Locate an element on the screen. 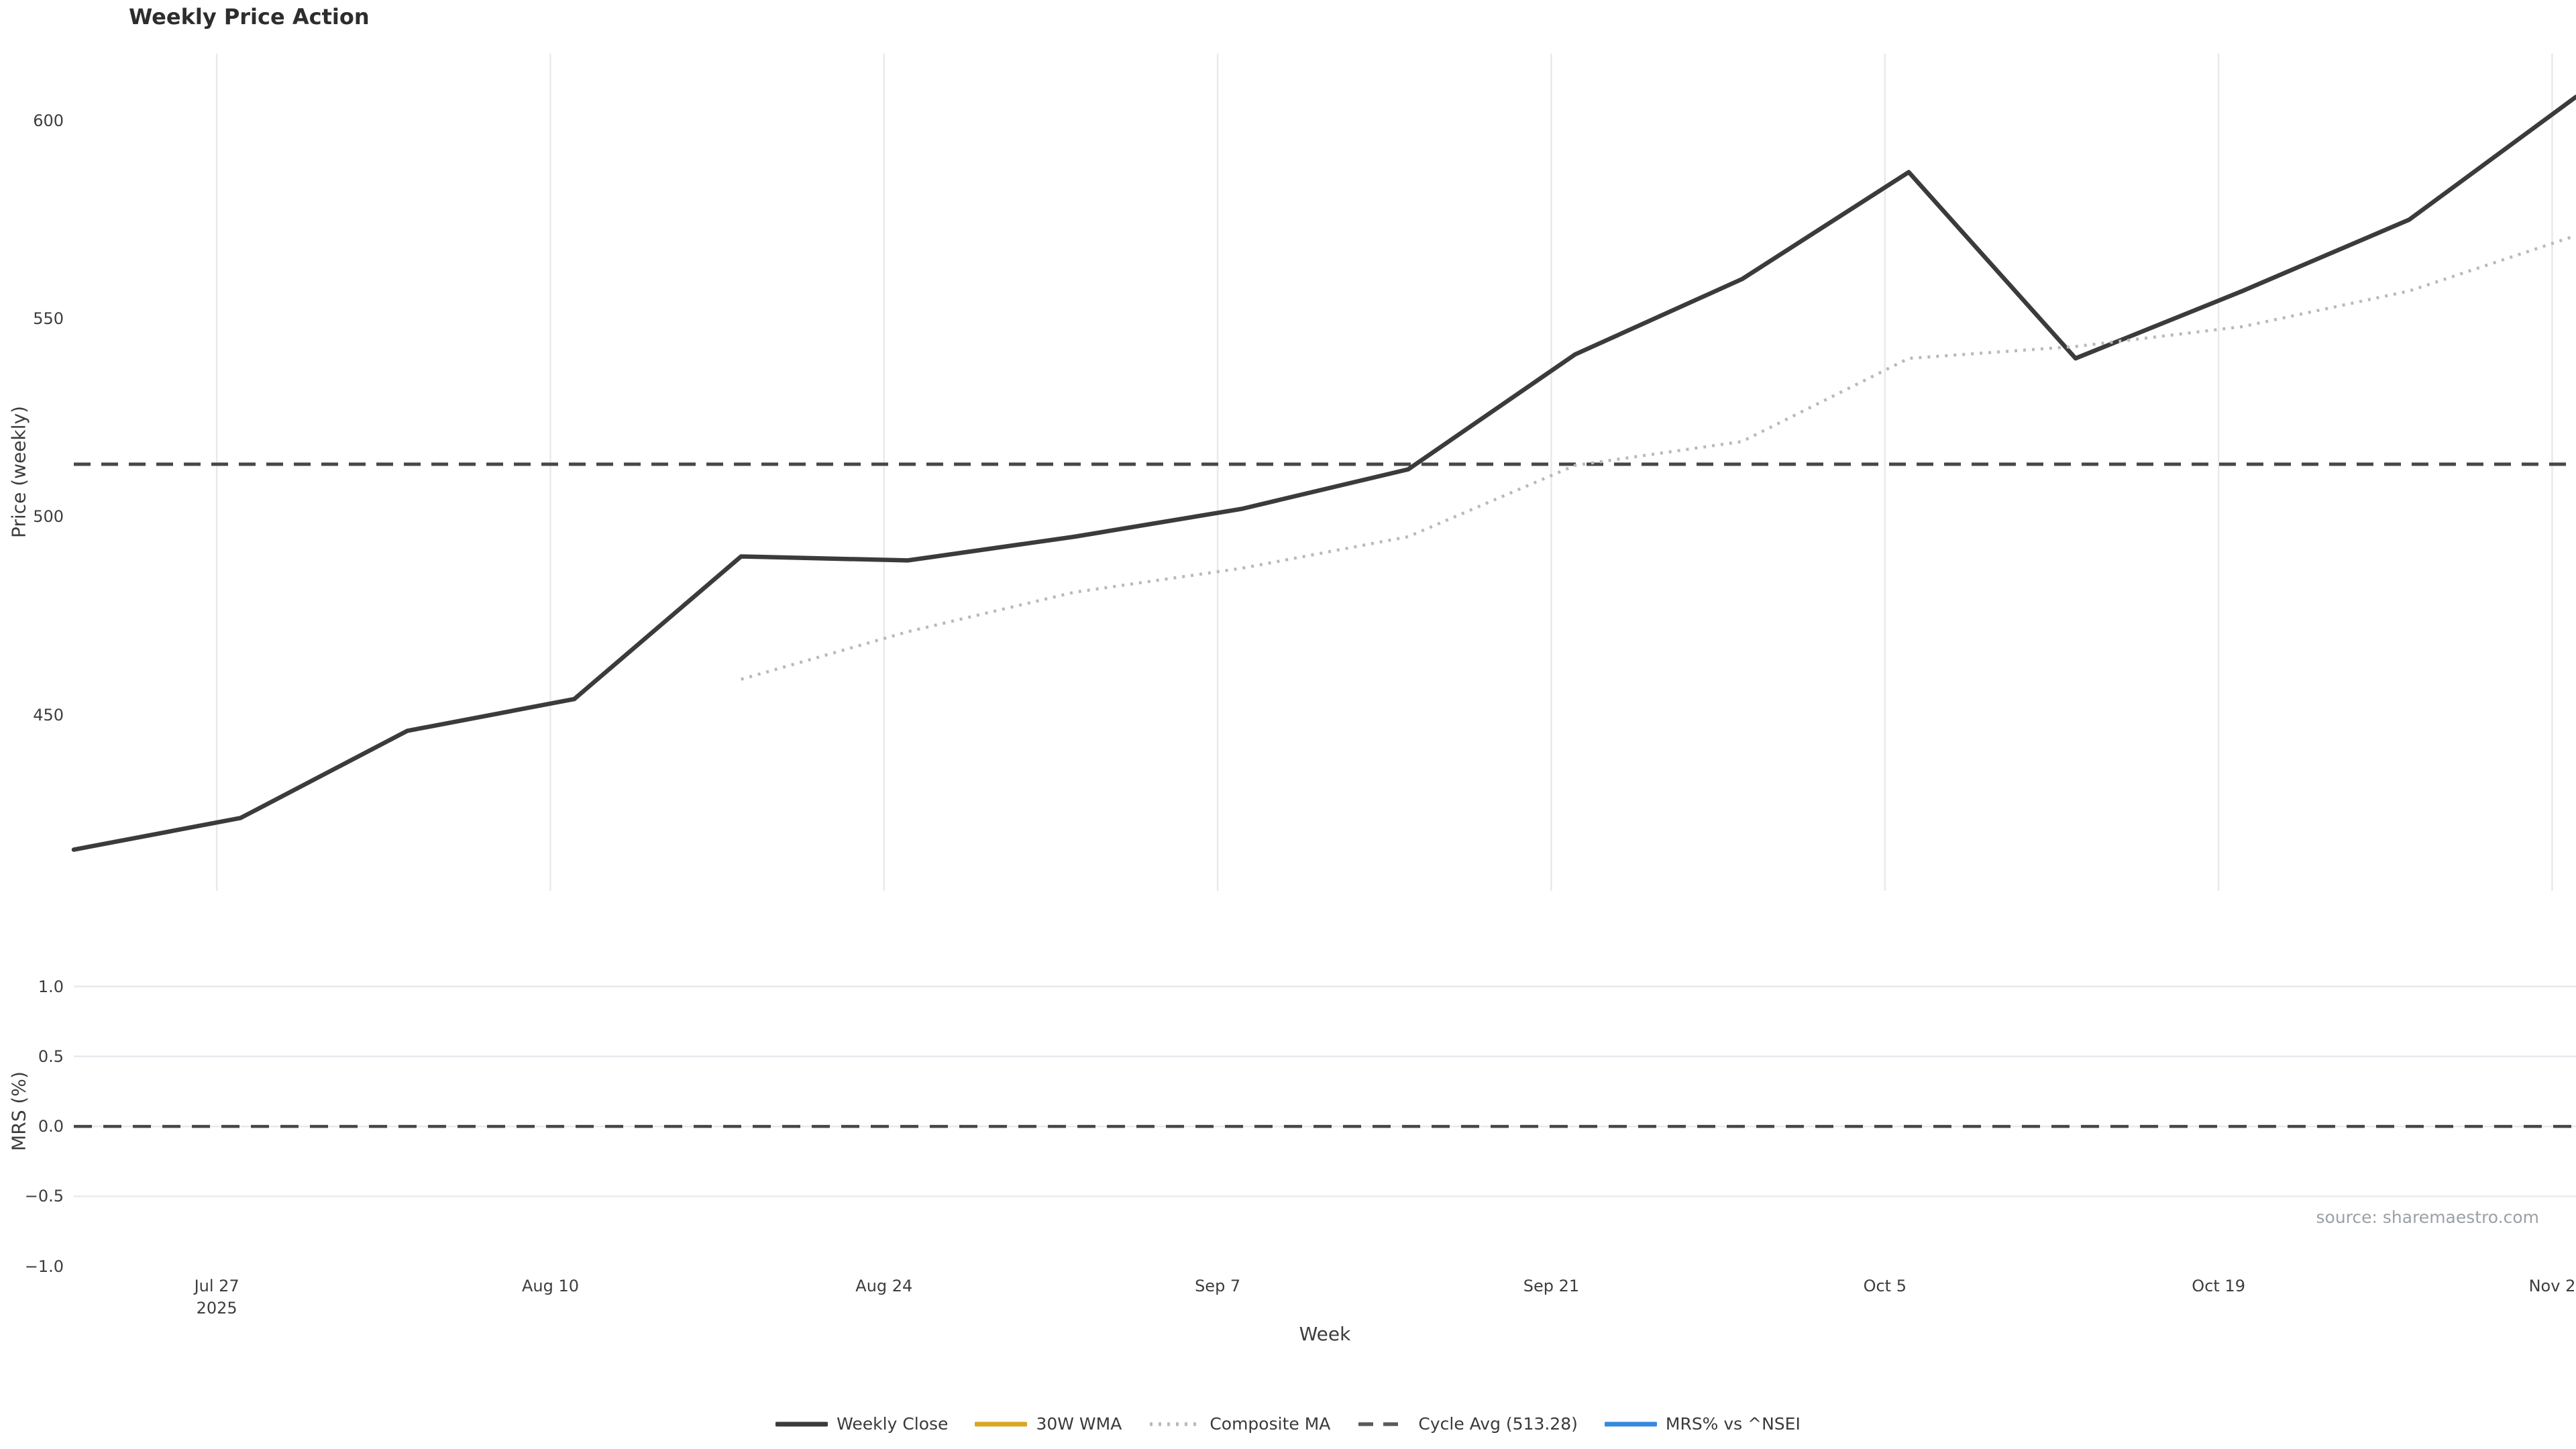 The image size is (2576, 1449). x-axis-label: Week is located at coordinates (1325, 1334).